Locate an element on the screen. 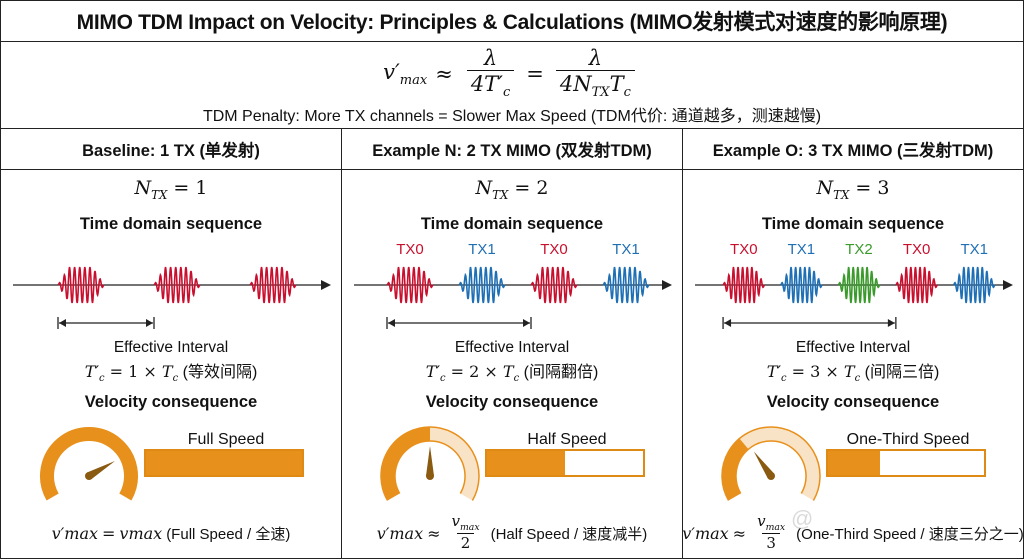 This screenshot has width=1024, height=559. panel-header: Example O: 3 TX MIMO (三发射TDM) is located at coordinates (853, 149).